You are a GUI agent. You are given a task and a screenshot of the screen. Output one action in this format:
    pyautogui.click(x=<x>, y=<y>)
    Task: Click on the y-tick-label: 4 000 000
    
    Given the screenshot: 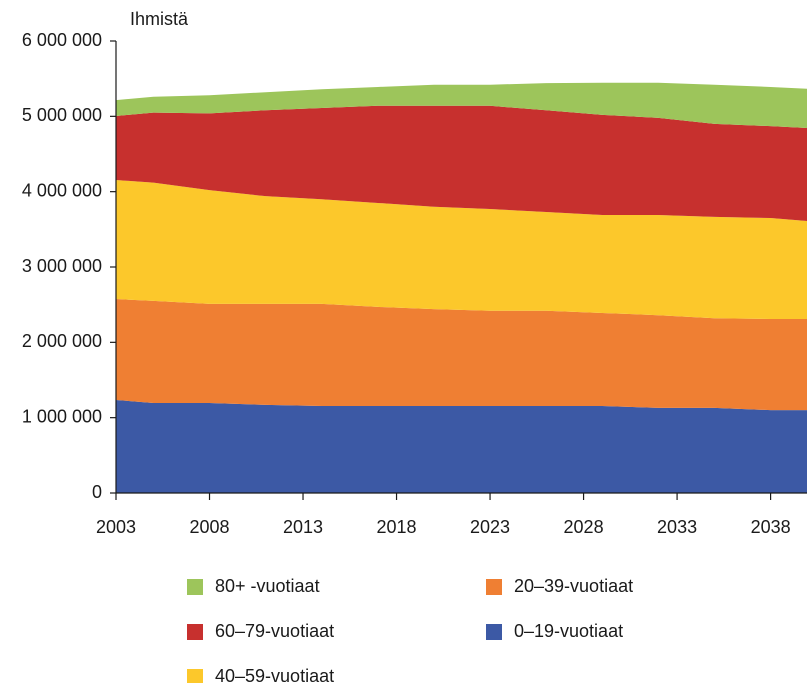 What is the action you would take?
    pyautogui.click(x=62, y=190)
    